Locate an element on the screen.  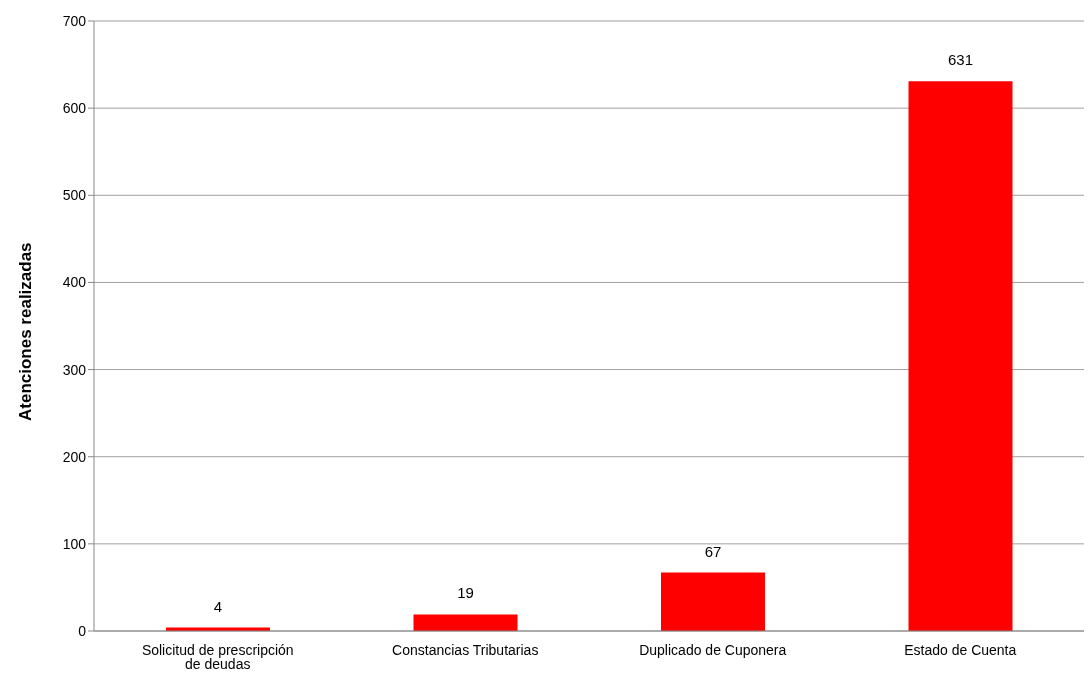
x-tick-label: Constancias Tributarias is located at coordinates (465, 649).